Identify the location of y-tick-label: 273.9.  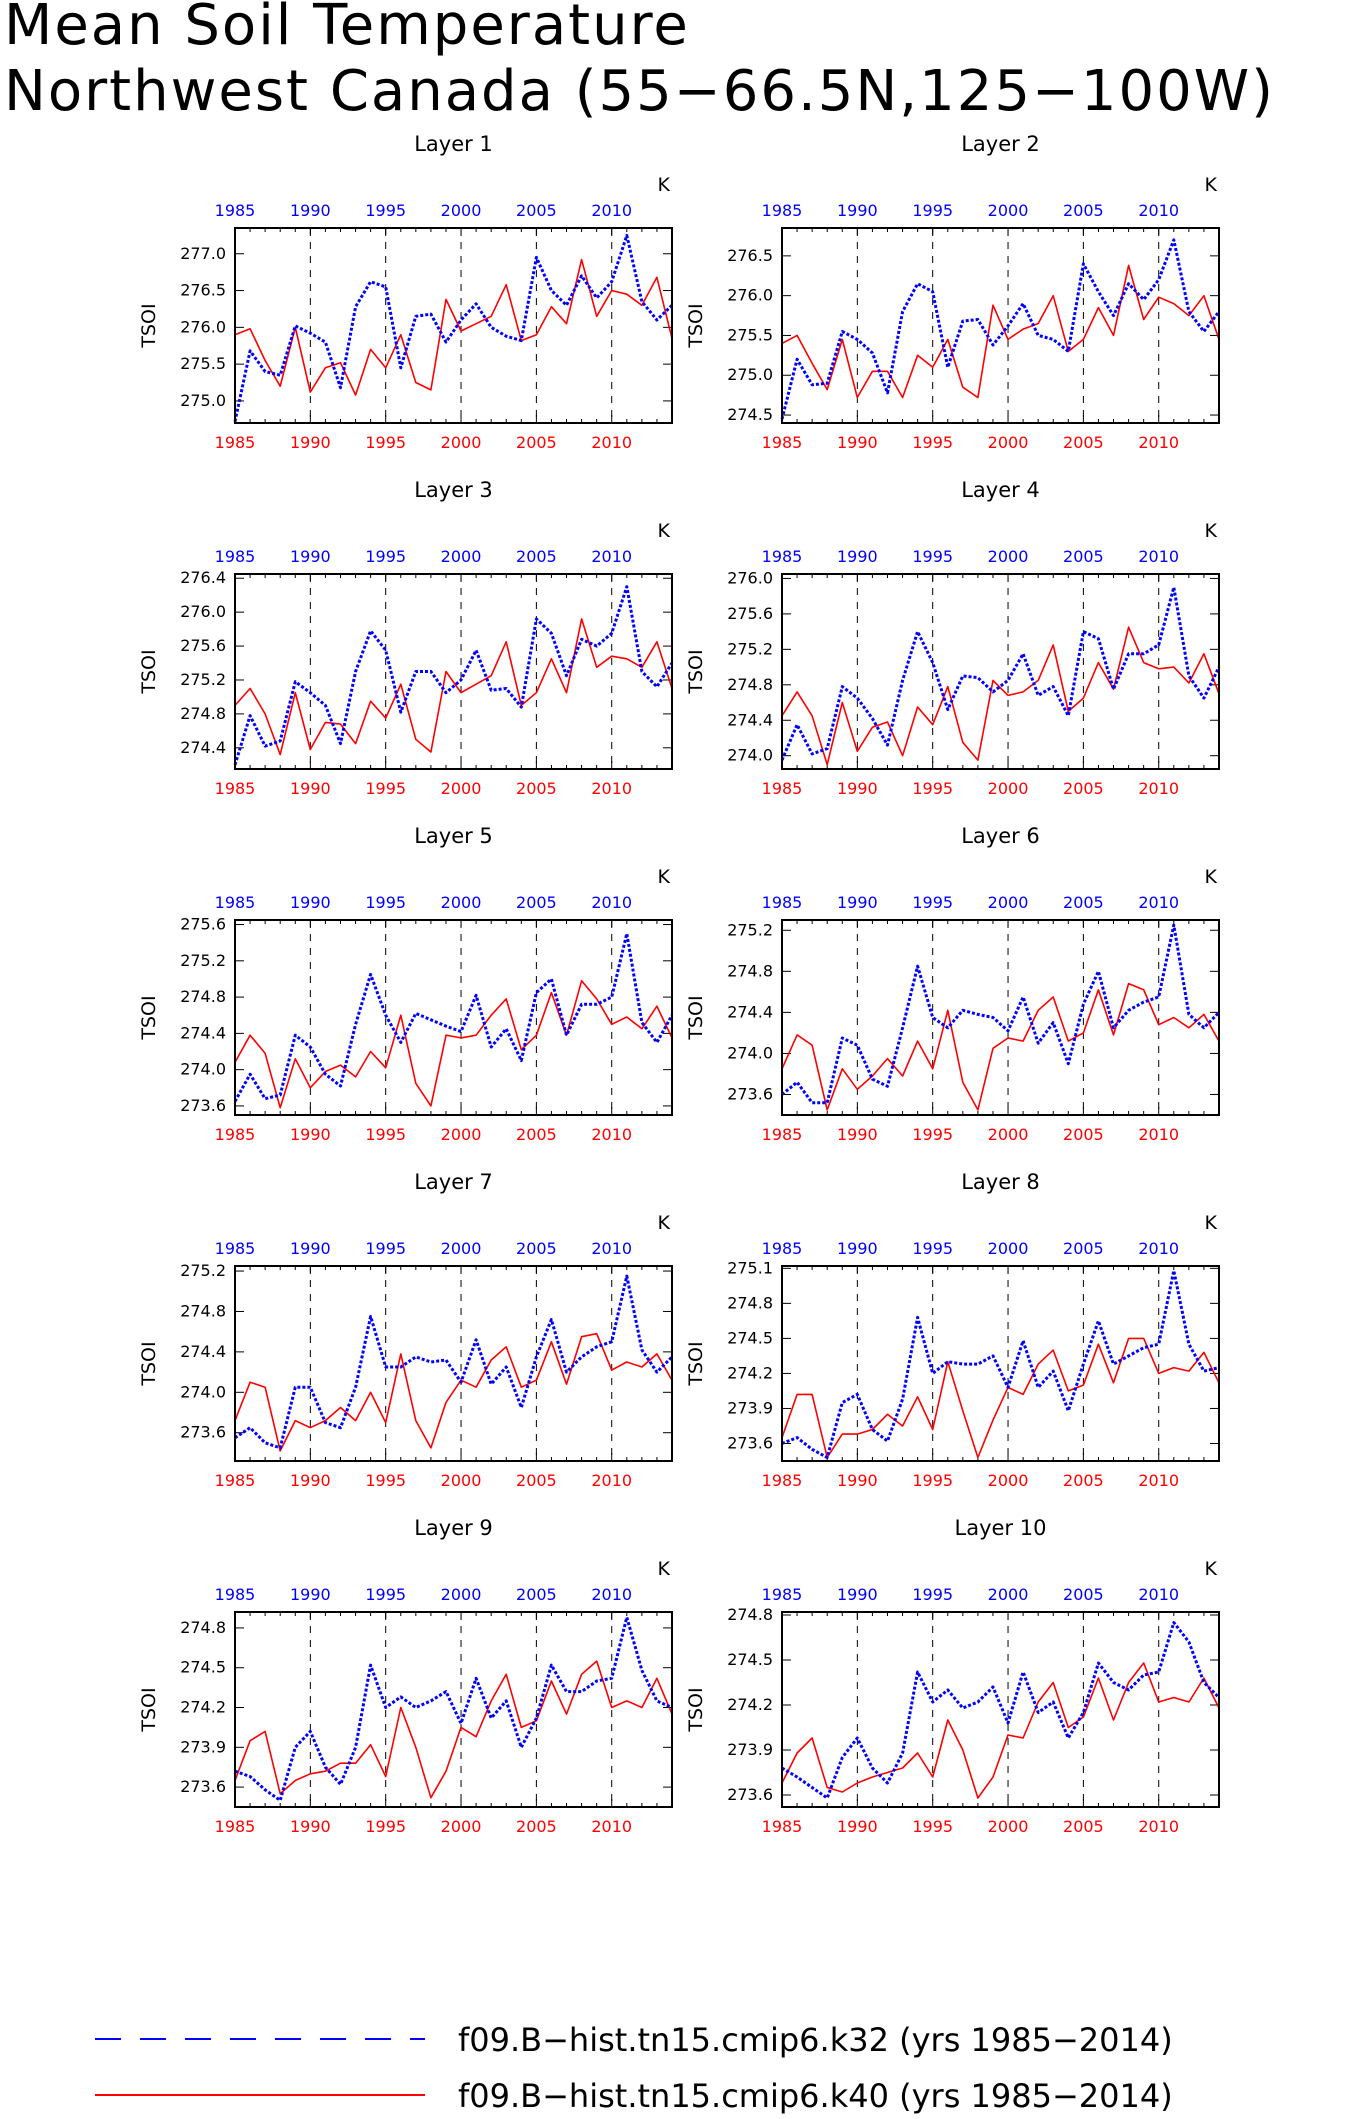
(750, 1749).